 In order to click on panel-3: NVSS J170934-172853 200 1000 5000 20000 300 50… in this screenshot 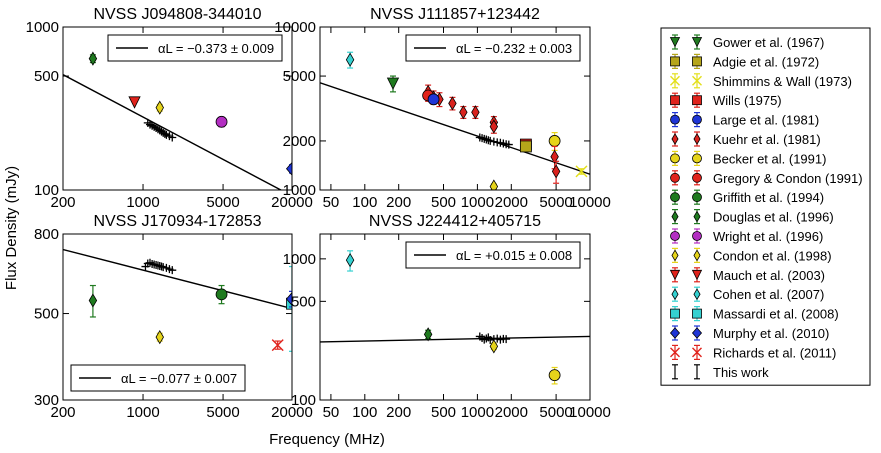, I will do `click(173, 317)`.